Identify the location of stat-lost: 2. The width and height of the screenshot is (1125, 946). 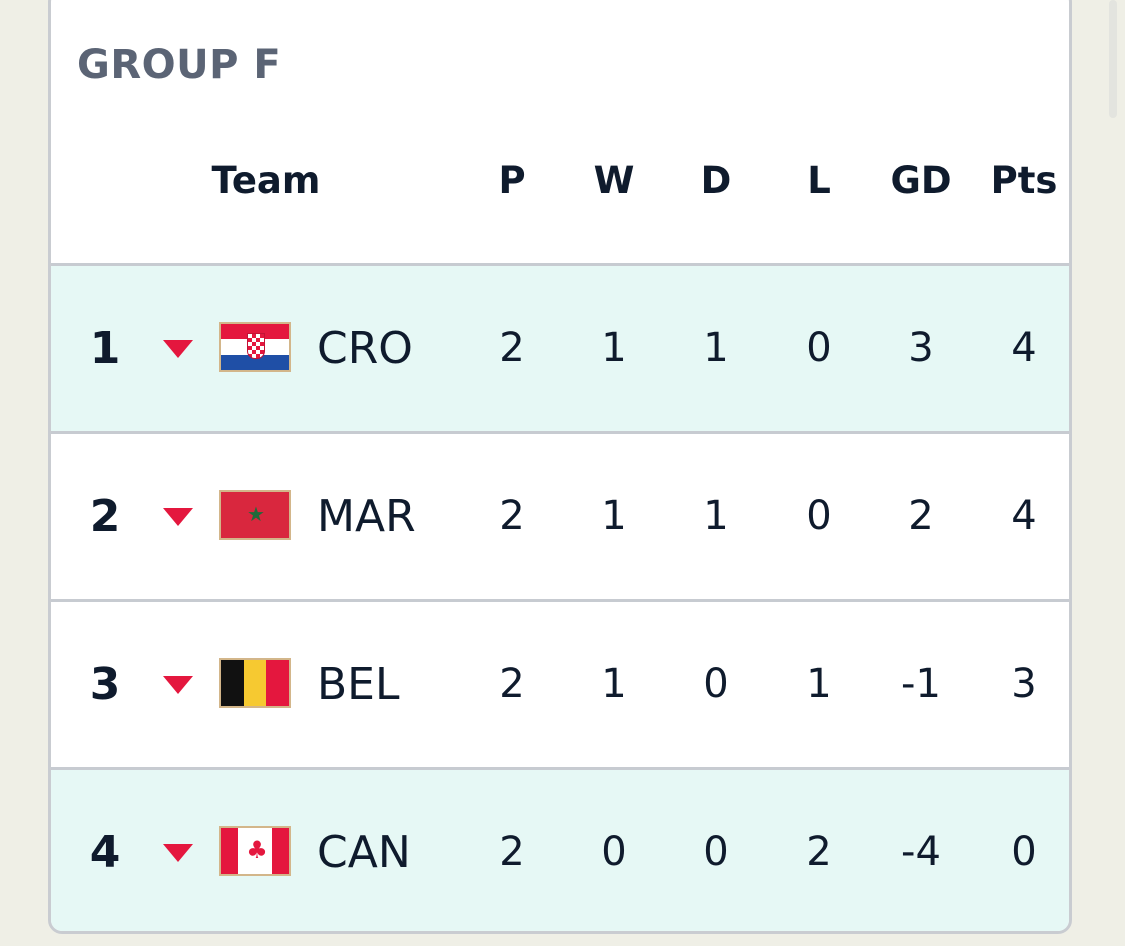
(819, 852).